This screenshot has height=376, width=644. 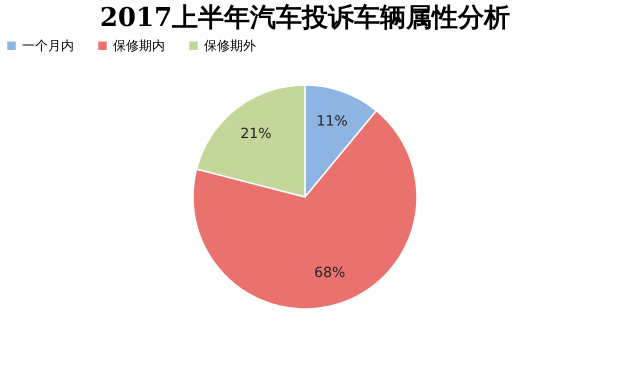 What do you see at coordinates (330, 273) in the screenshot?
I see `data-label: 68%` at bounding box center [330, 273].